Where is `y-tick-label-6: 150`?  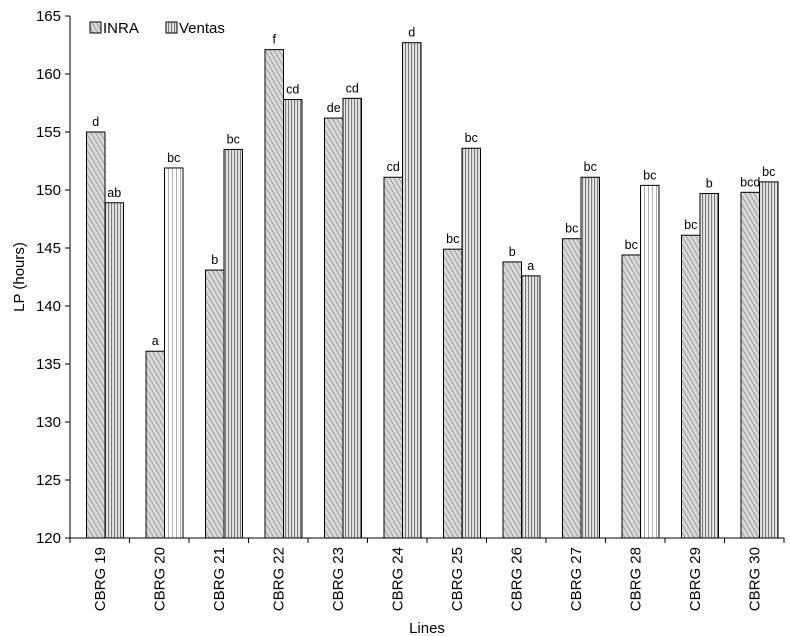
y-tick-label-6: 150 is located at coordinates (48, 190).